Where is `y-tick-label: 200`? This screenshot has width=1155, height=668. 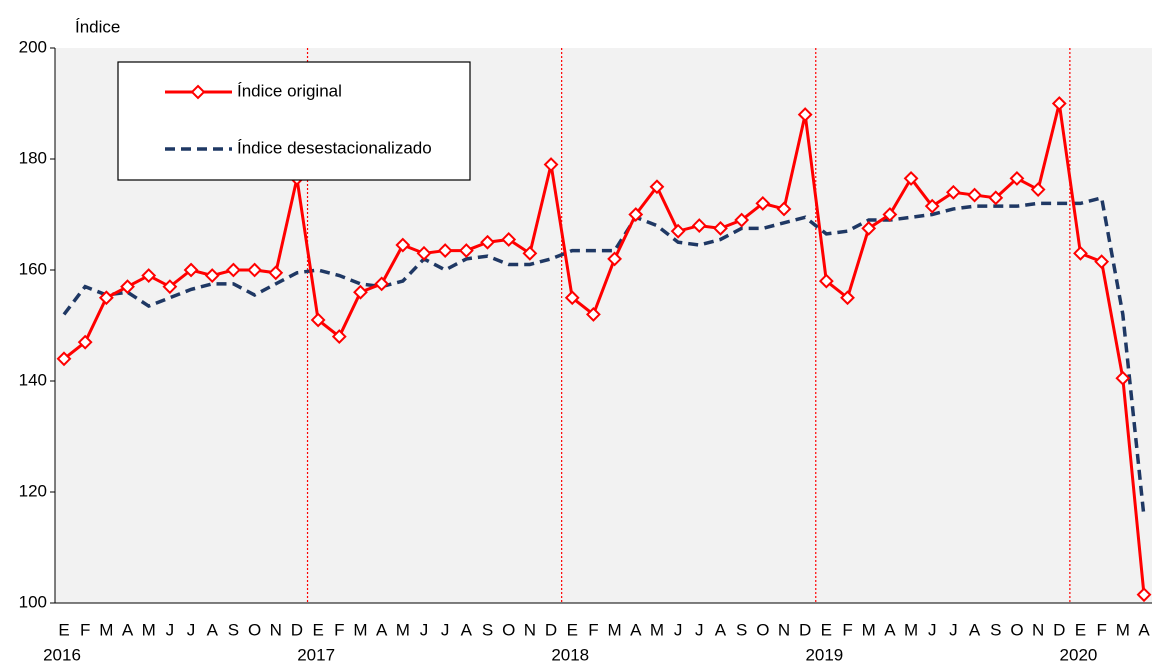 y-tick-label: 200 is located at coordinates (33, 46).